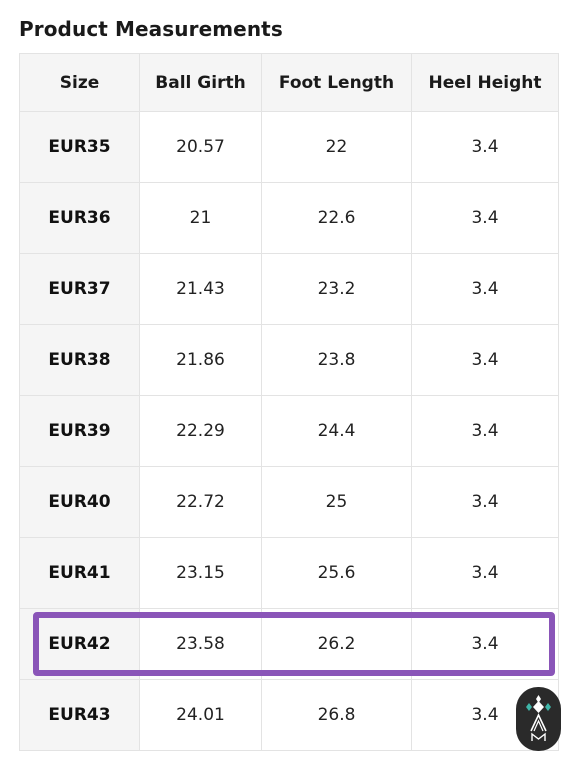 The image size is (577, 768). I want to click on table-row: EUR36 21 22.6 3.4, so click(289, 218).